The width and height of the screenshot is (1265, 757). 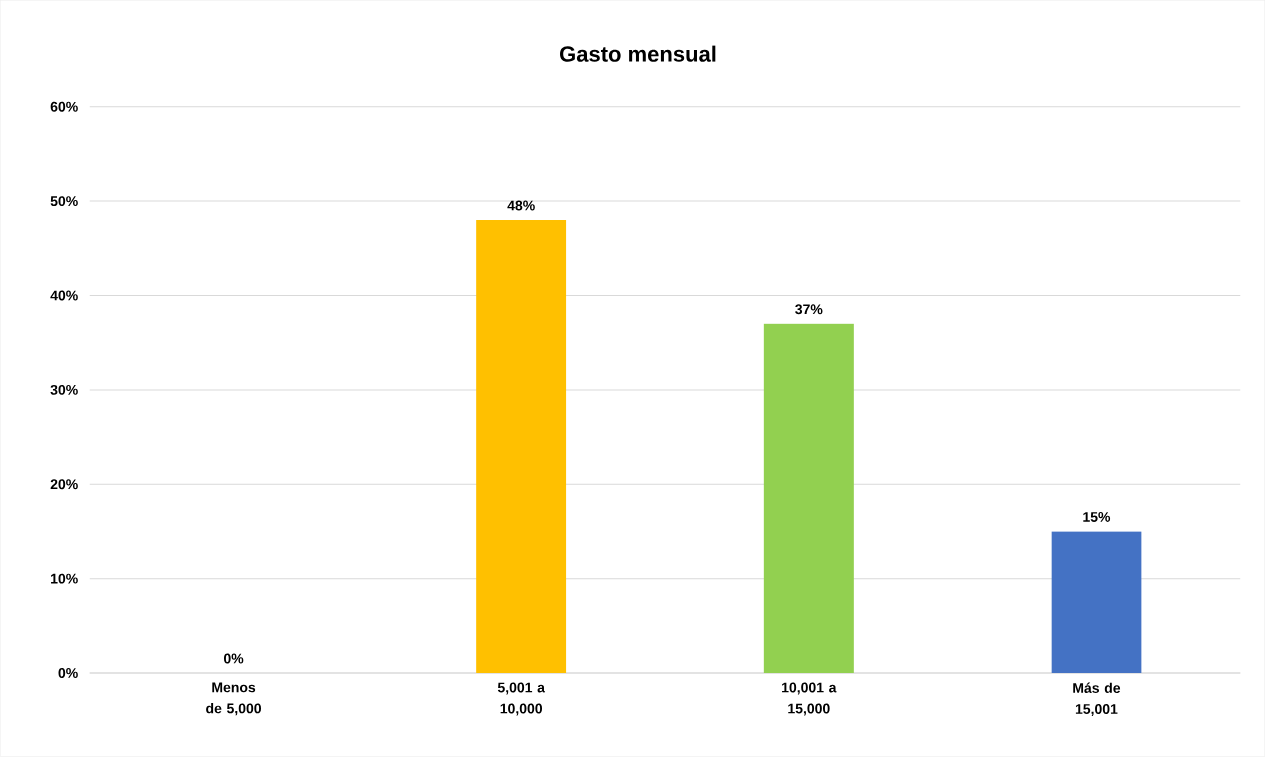 I want to click on y-tick-label: 20%, so click(x=64, y=484).